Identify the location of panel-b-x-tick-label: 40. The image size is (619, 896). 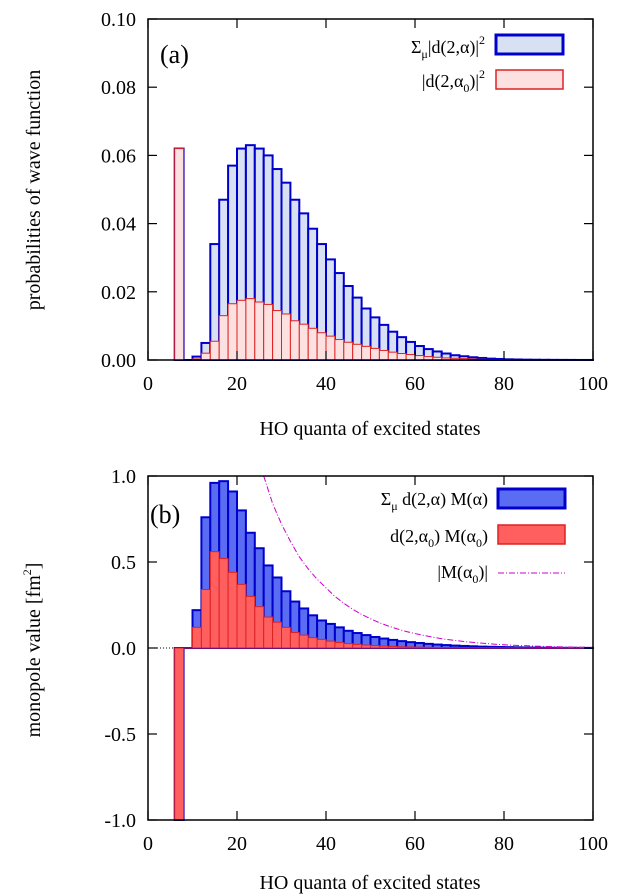
(326, 844).